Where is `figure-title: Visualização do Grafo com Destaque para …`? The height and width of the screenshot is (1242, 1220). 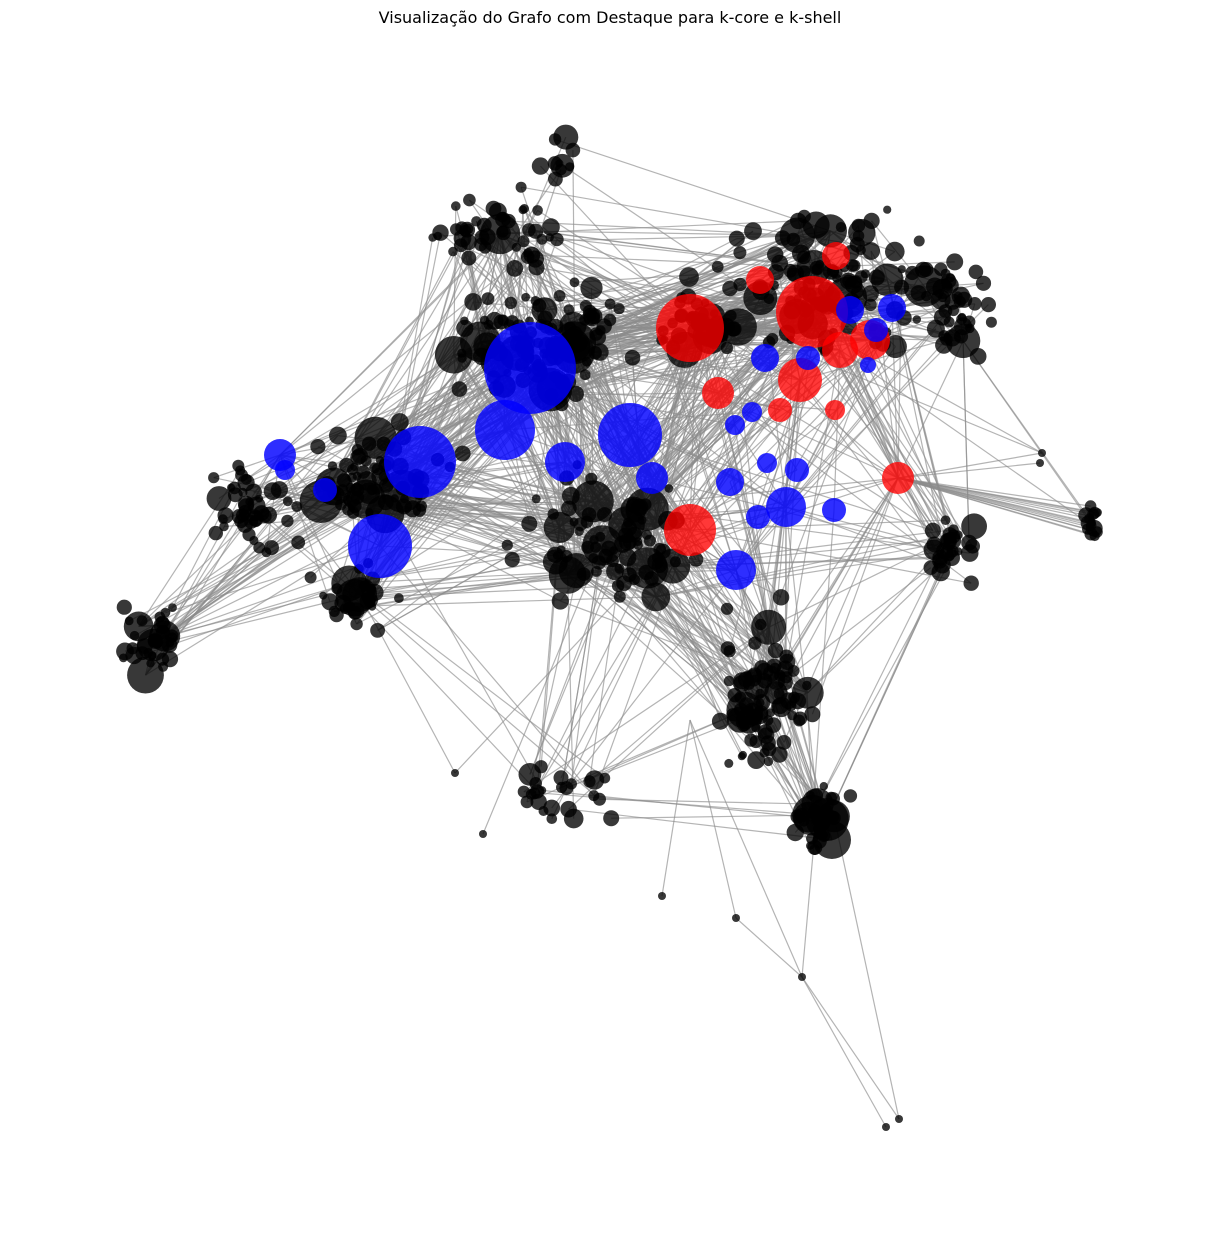 figure-title: Visualização do Grafo com Destaque para … is located at coordinates (610, 17).